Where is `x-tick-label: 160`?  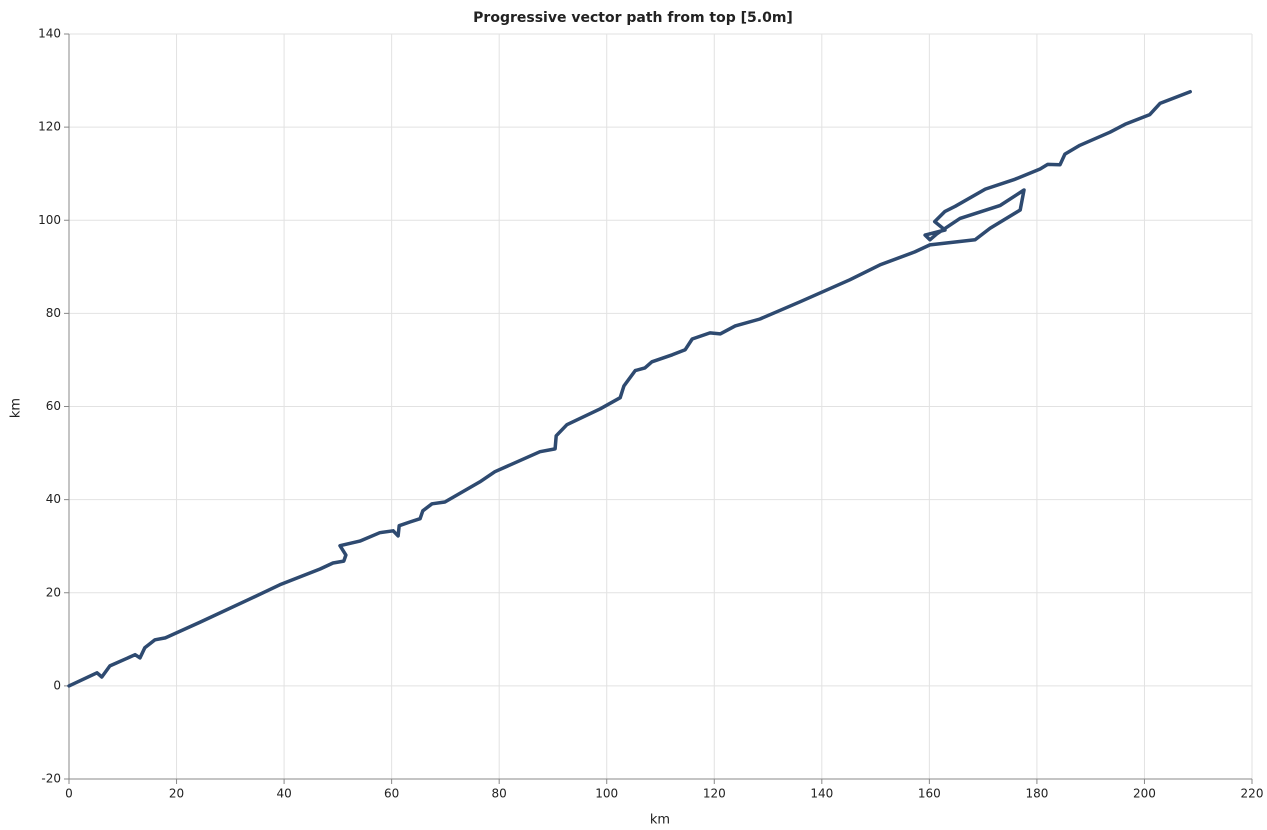
x-tick-label: 160 is located at coordinates (929, 794).